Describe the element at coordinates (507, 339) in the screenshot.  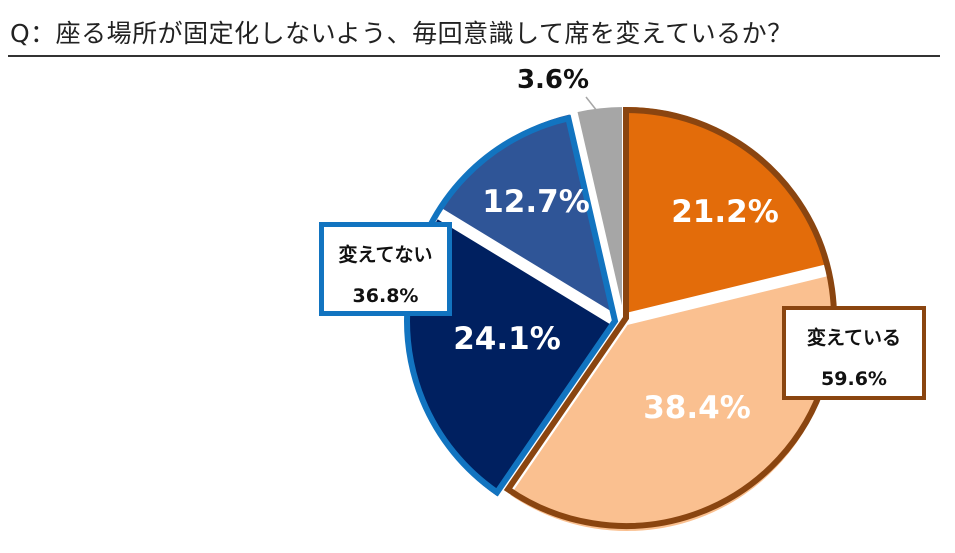
I see `slice-label-2: 24.1%` at that location.